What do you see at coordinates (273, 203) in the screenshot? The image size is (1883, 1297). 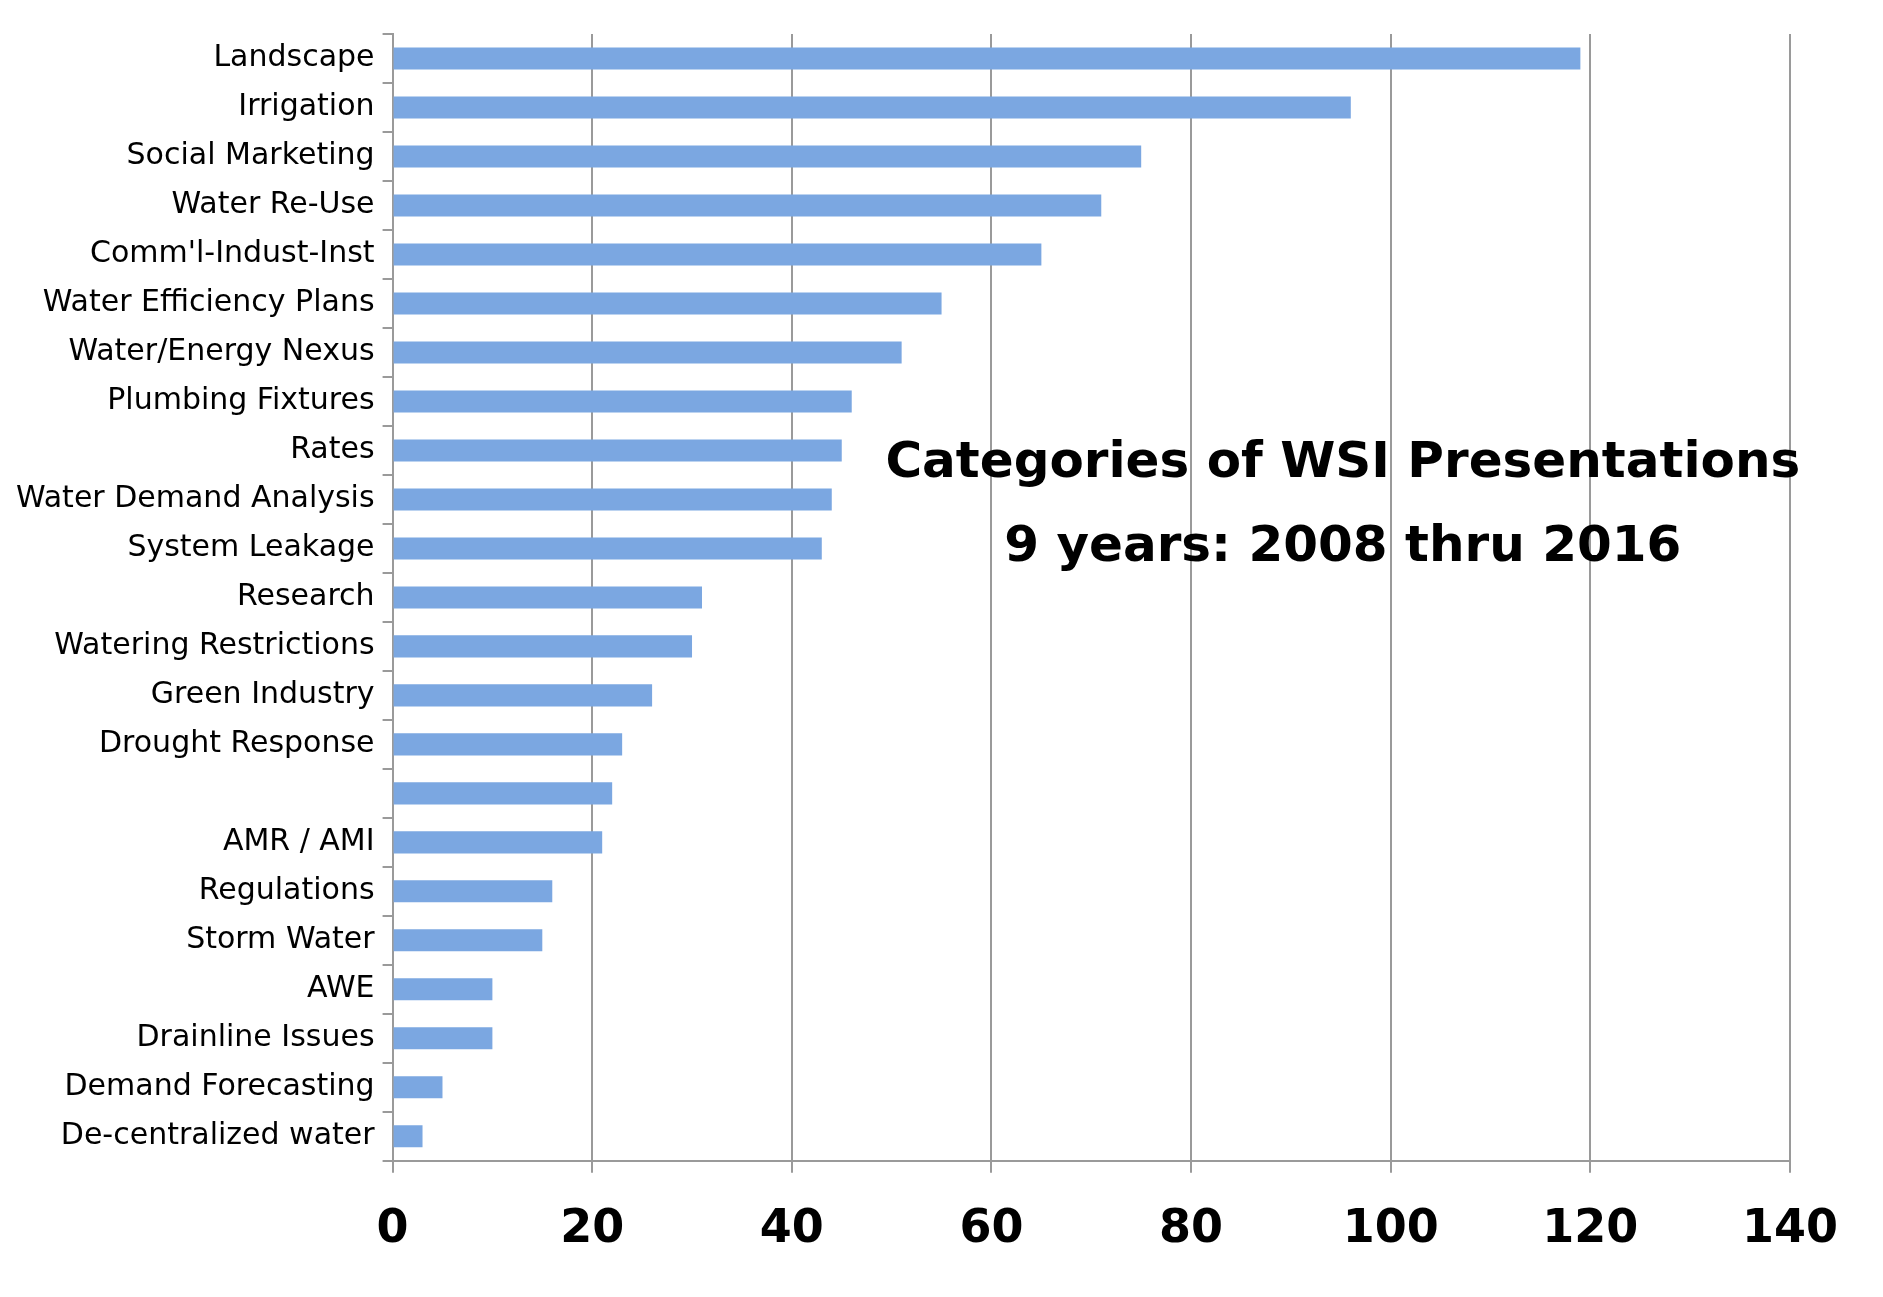 I see `y-tick-label: Water Re-Use` at bounding box center [273, 203].